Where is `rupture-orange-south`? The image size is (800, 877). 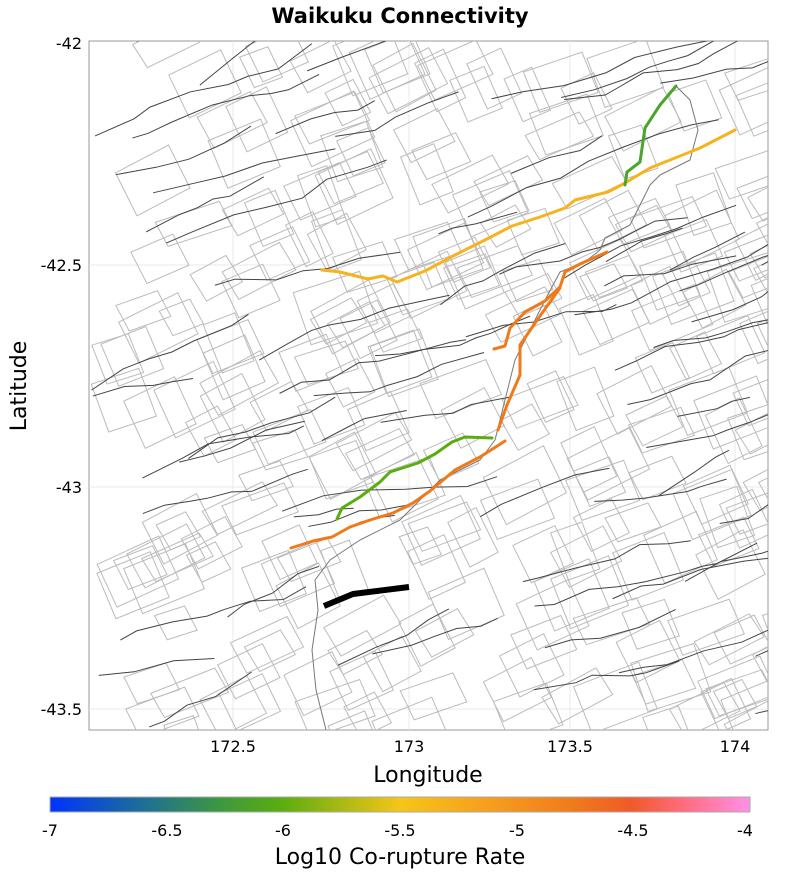 rupture-orange-south is located at coordinates (398, 494).